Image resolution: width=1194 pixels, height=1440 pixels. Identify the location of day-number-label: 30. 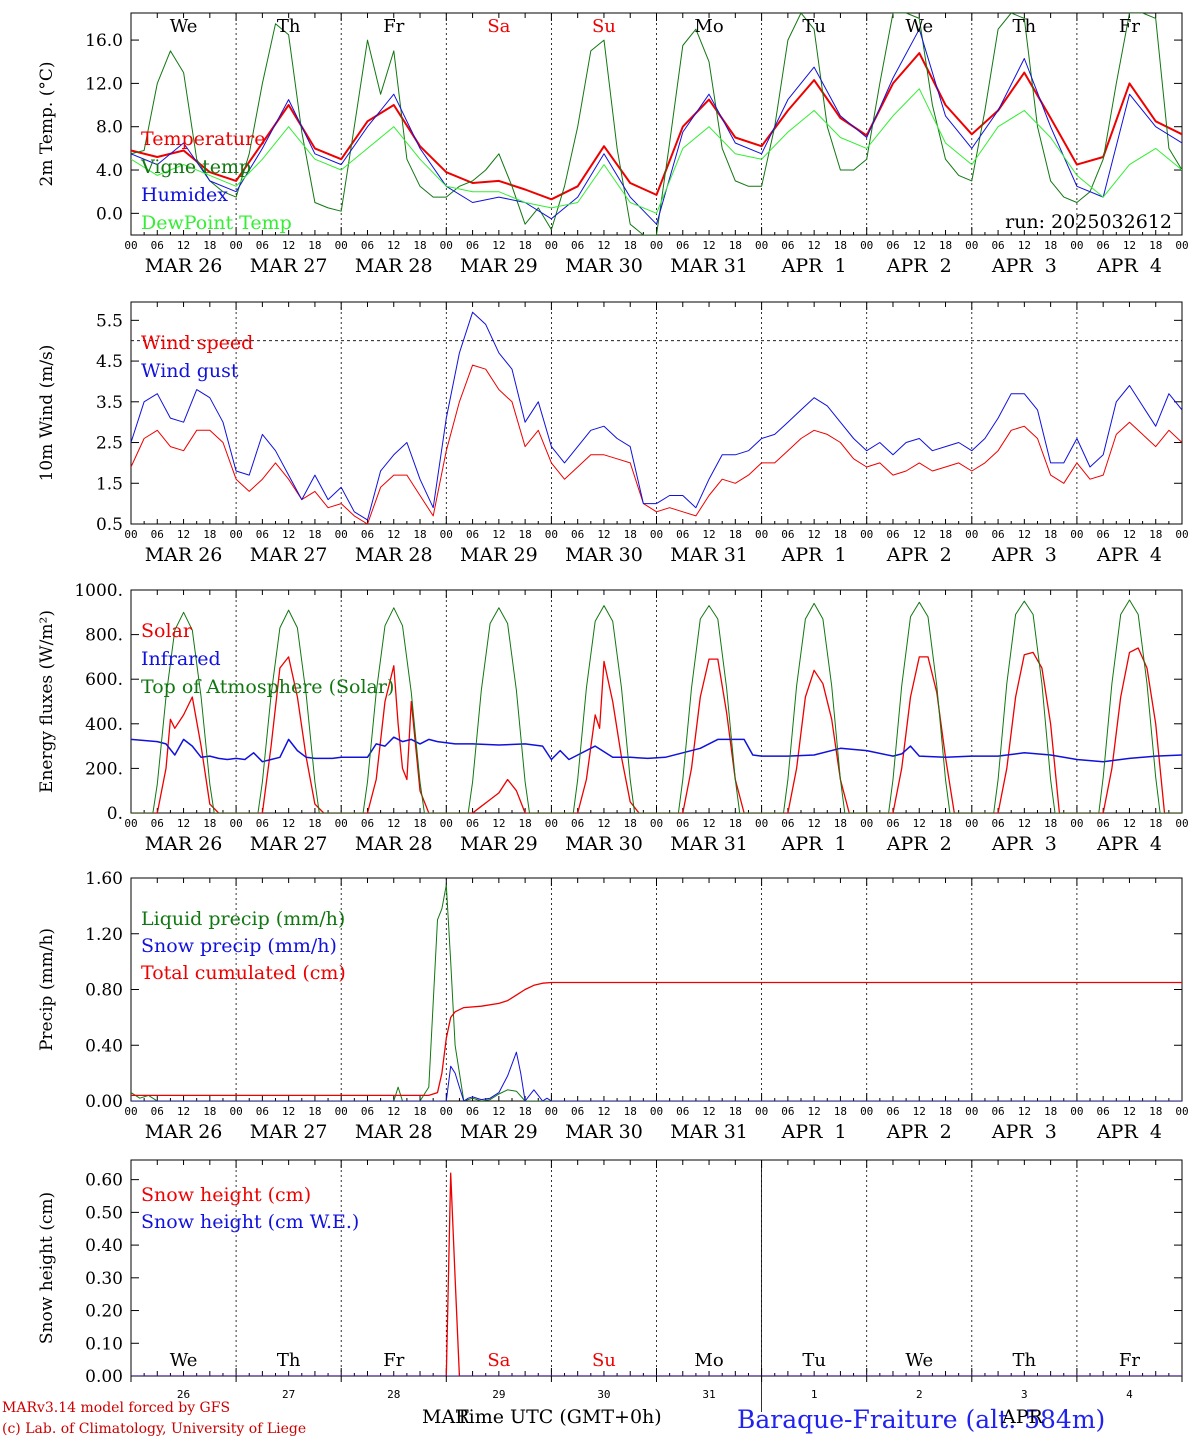
(603, 1394).